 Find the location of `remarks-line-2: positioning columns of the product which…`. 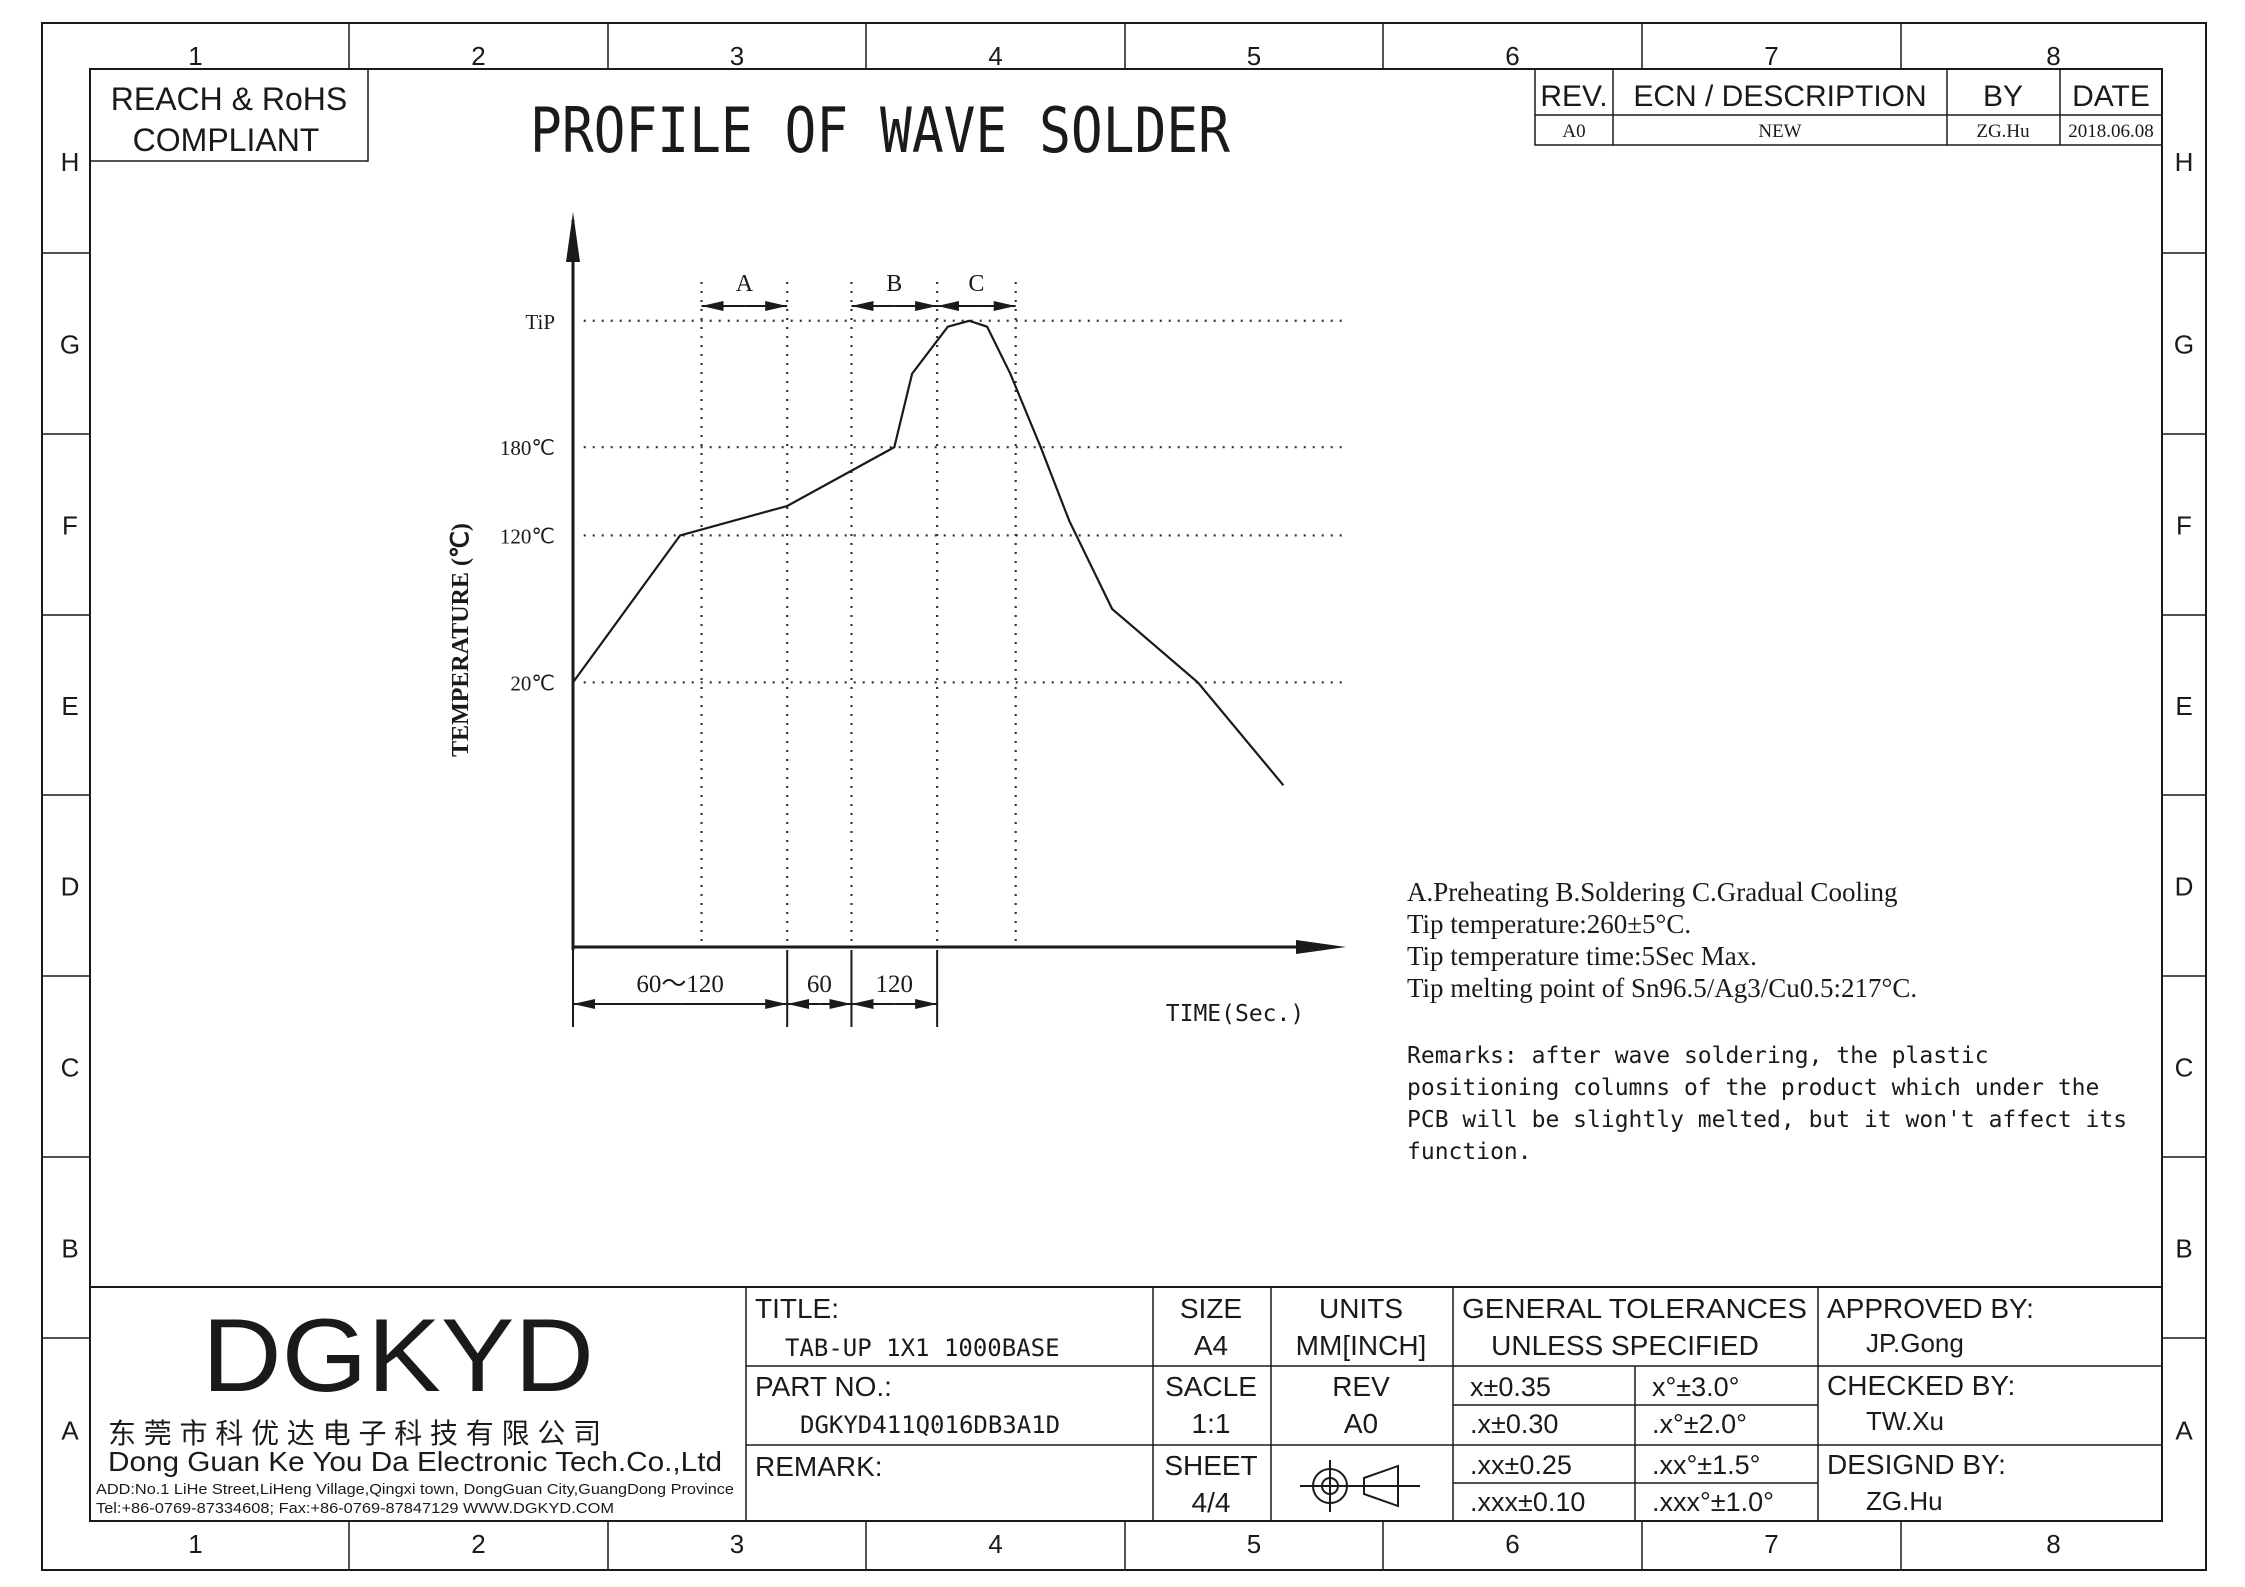

remarks-line-2: positioning columns of the product which… is located at coordinates (1753, 1088).